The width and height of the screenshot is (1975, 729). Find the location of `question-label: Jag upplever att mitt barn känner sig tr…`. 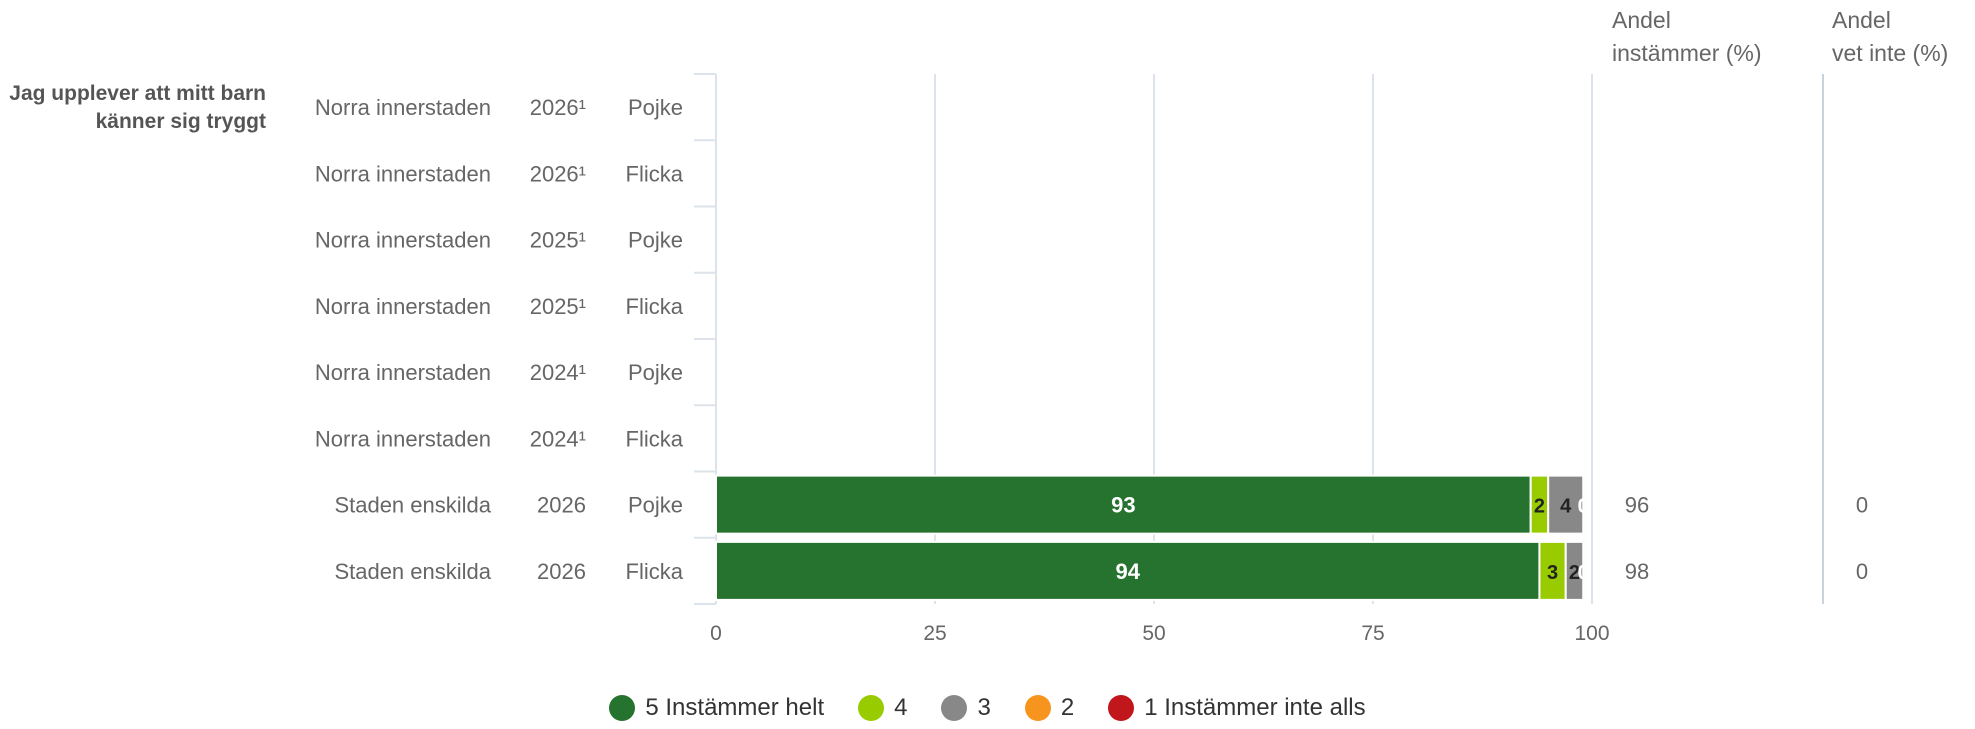

question-label: Jag upplever att mitt barn känner sig tr… is located at coordinates (137, 107).